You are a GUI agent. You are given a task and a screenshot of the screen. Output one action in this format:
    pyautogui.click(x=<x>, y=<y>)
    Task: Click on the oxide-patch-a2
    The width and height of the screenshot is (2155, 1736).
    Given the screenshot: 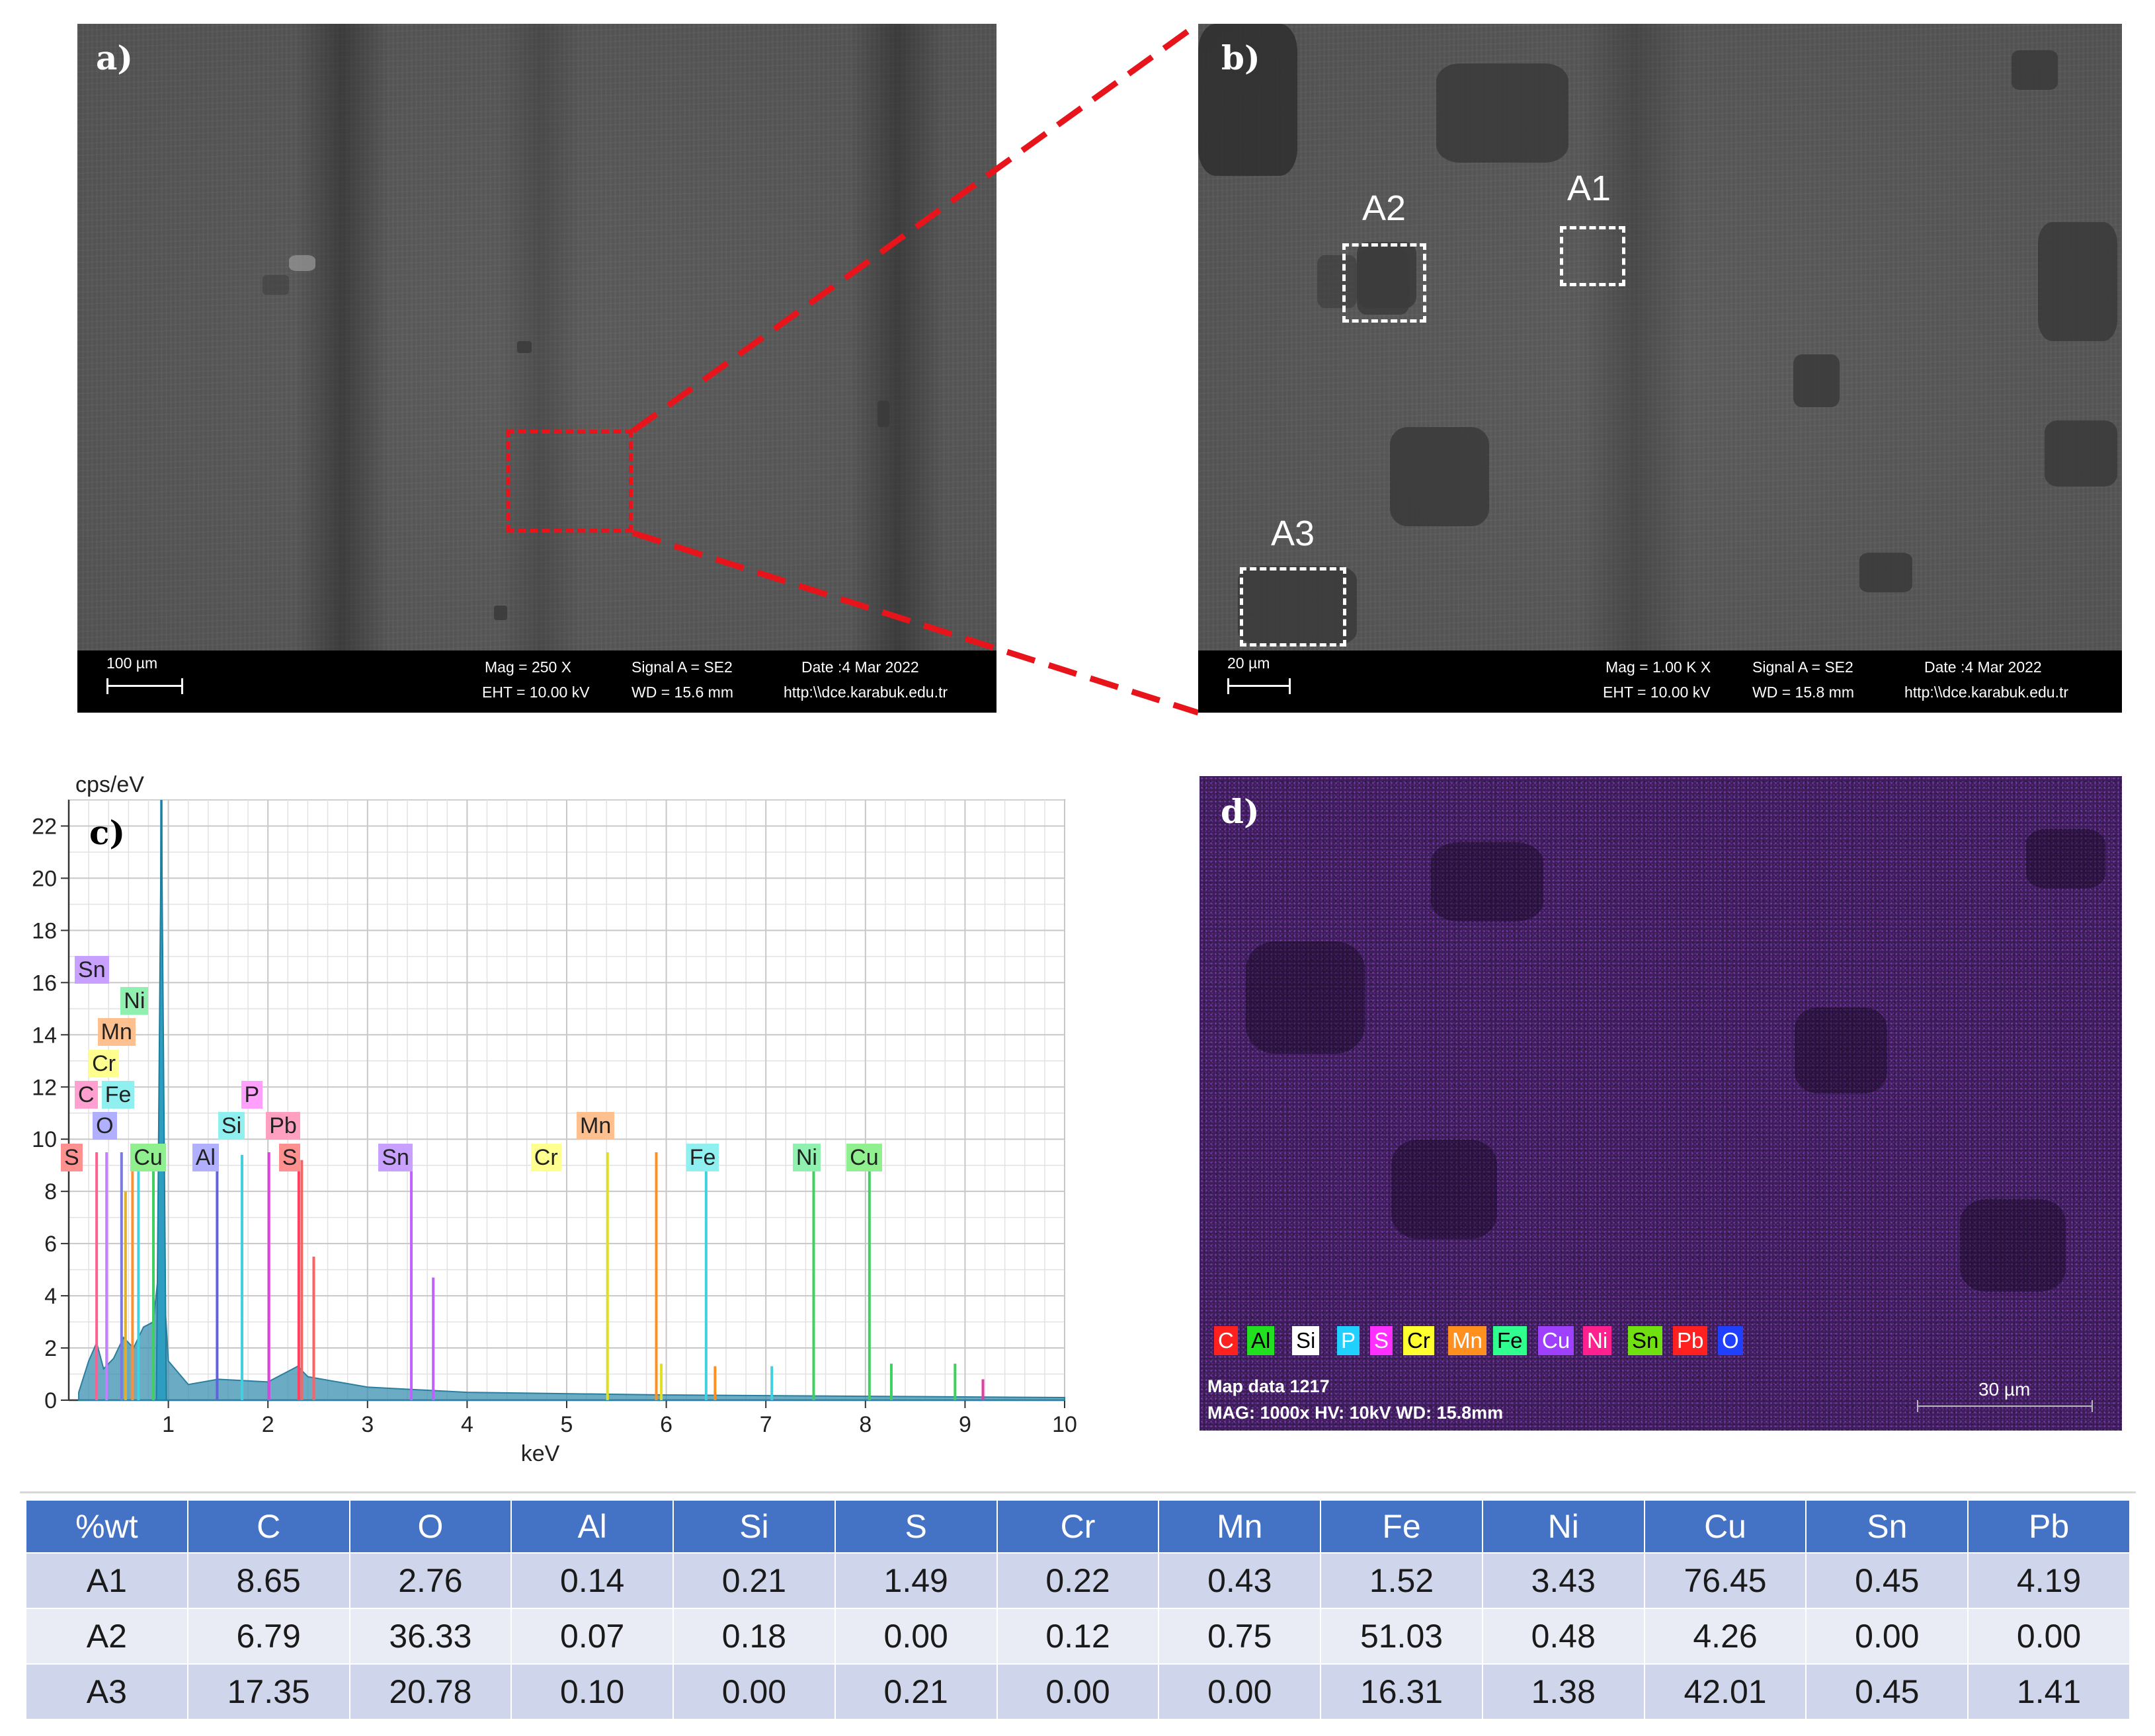 What is the action you would take?
    pyautogui.click(x=1383, y=282)
    